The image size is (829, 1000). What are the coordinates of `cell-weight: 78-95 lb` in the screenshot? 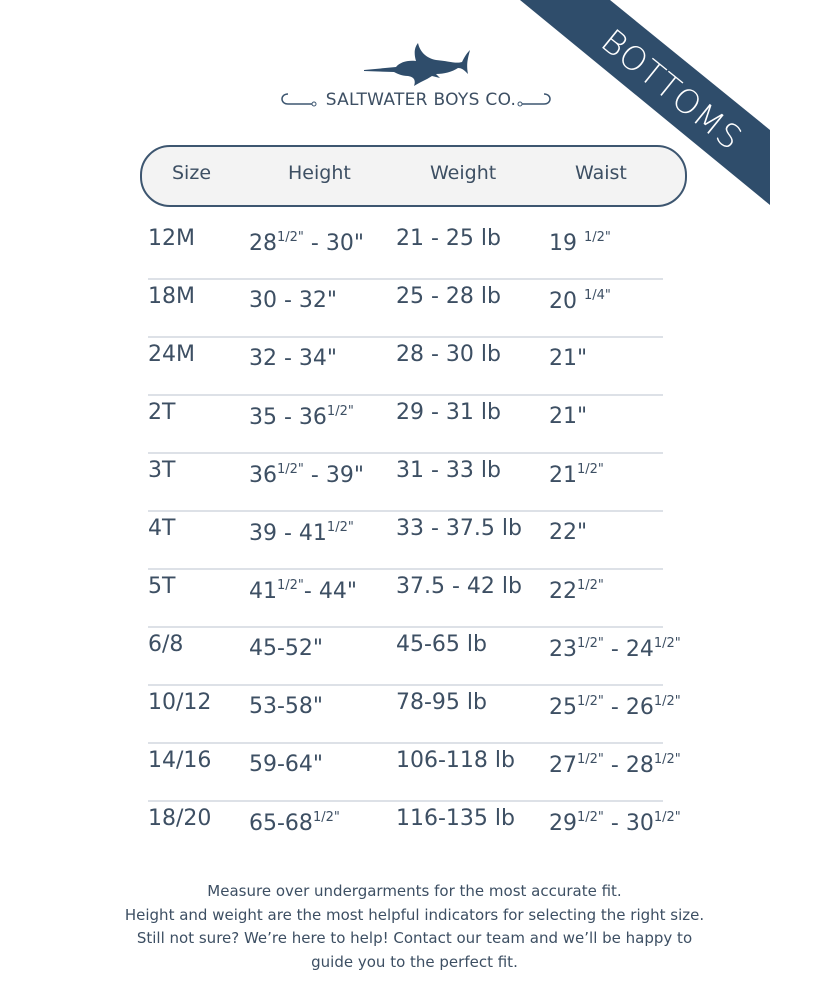 It's located at (441, 702).